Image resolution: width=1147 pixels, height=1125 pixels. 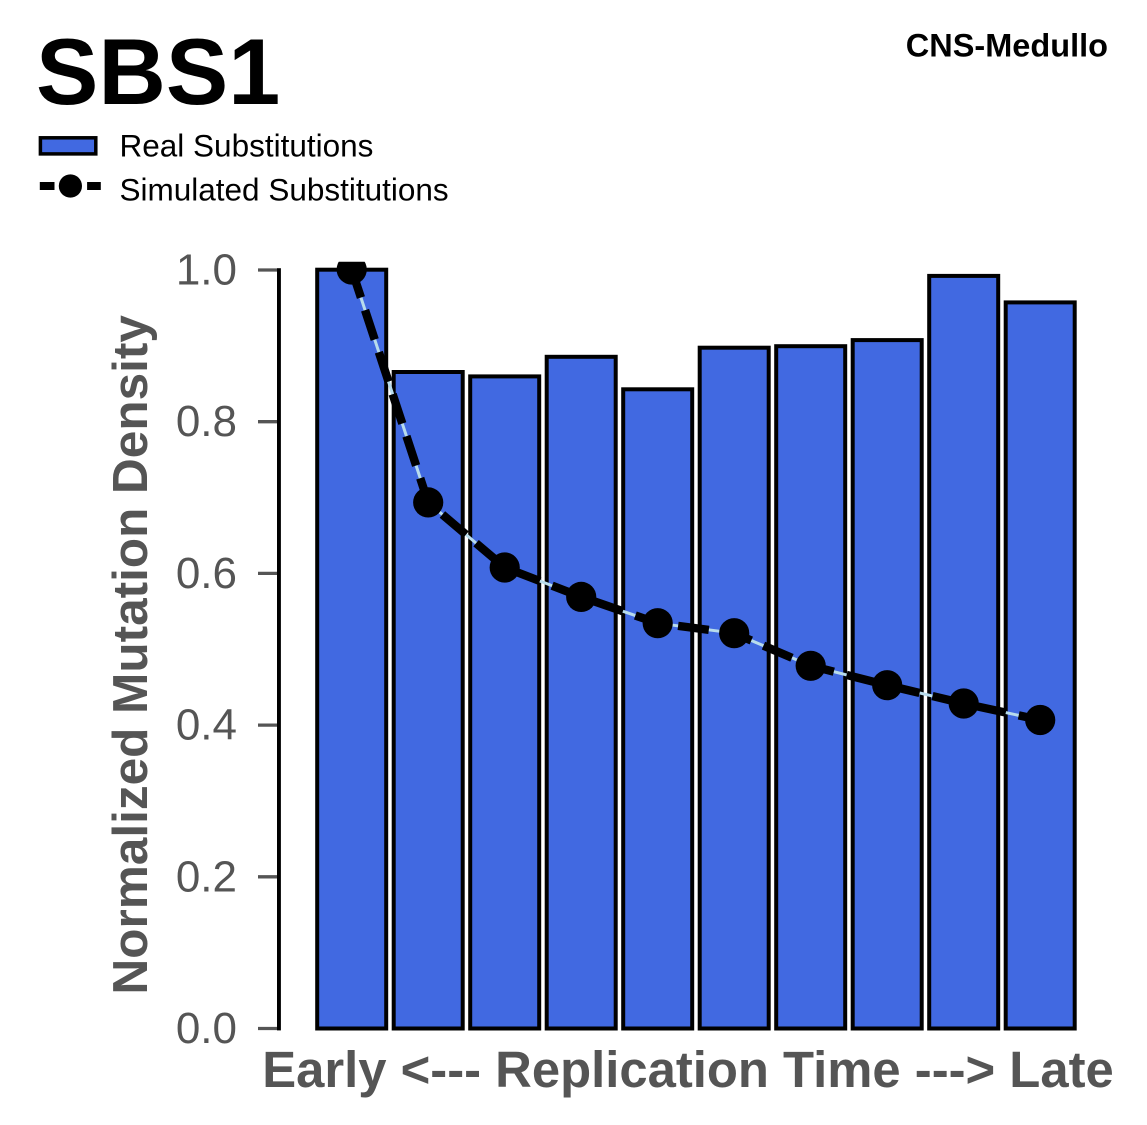 I want to click on svg-text: Real Substitutions, so click(x=247, y=146).